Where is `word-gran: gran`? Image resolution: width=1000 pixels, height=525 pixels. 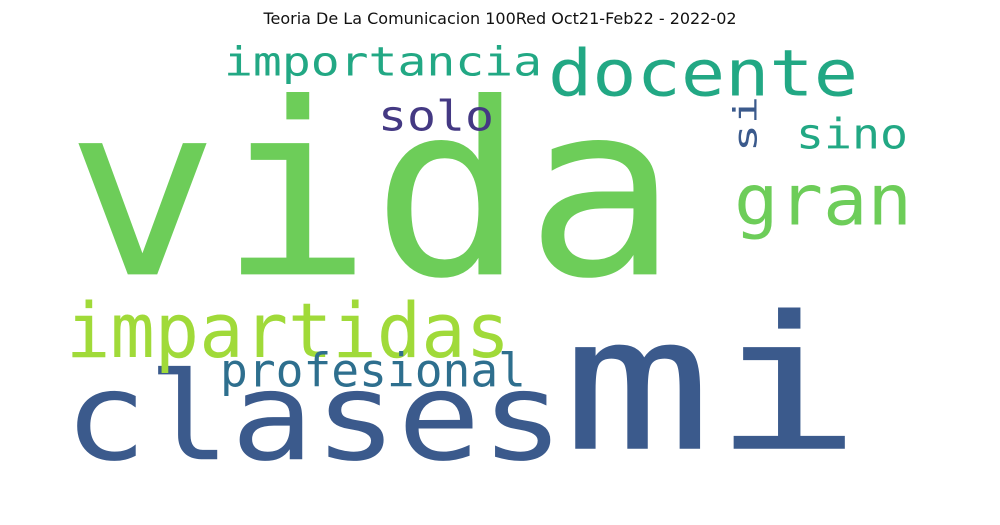
word-gran: gran is located at coordinates (823, 200).